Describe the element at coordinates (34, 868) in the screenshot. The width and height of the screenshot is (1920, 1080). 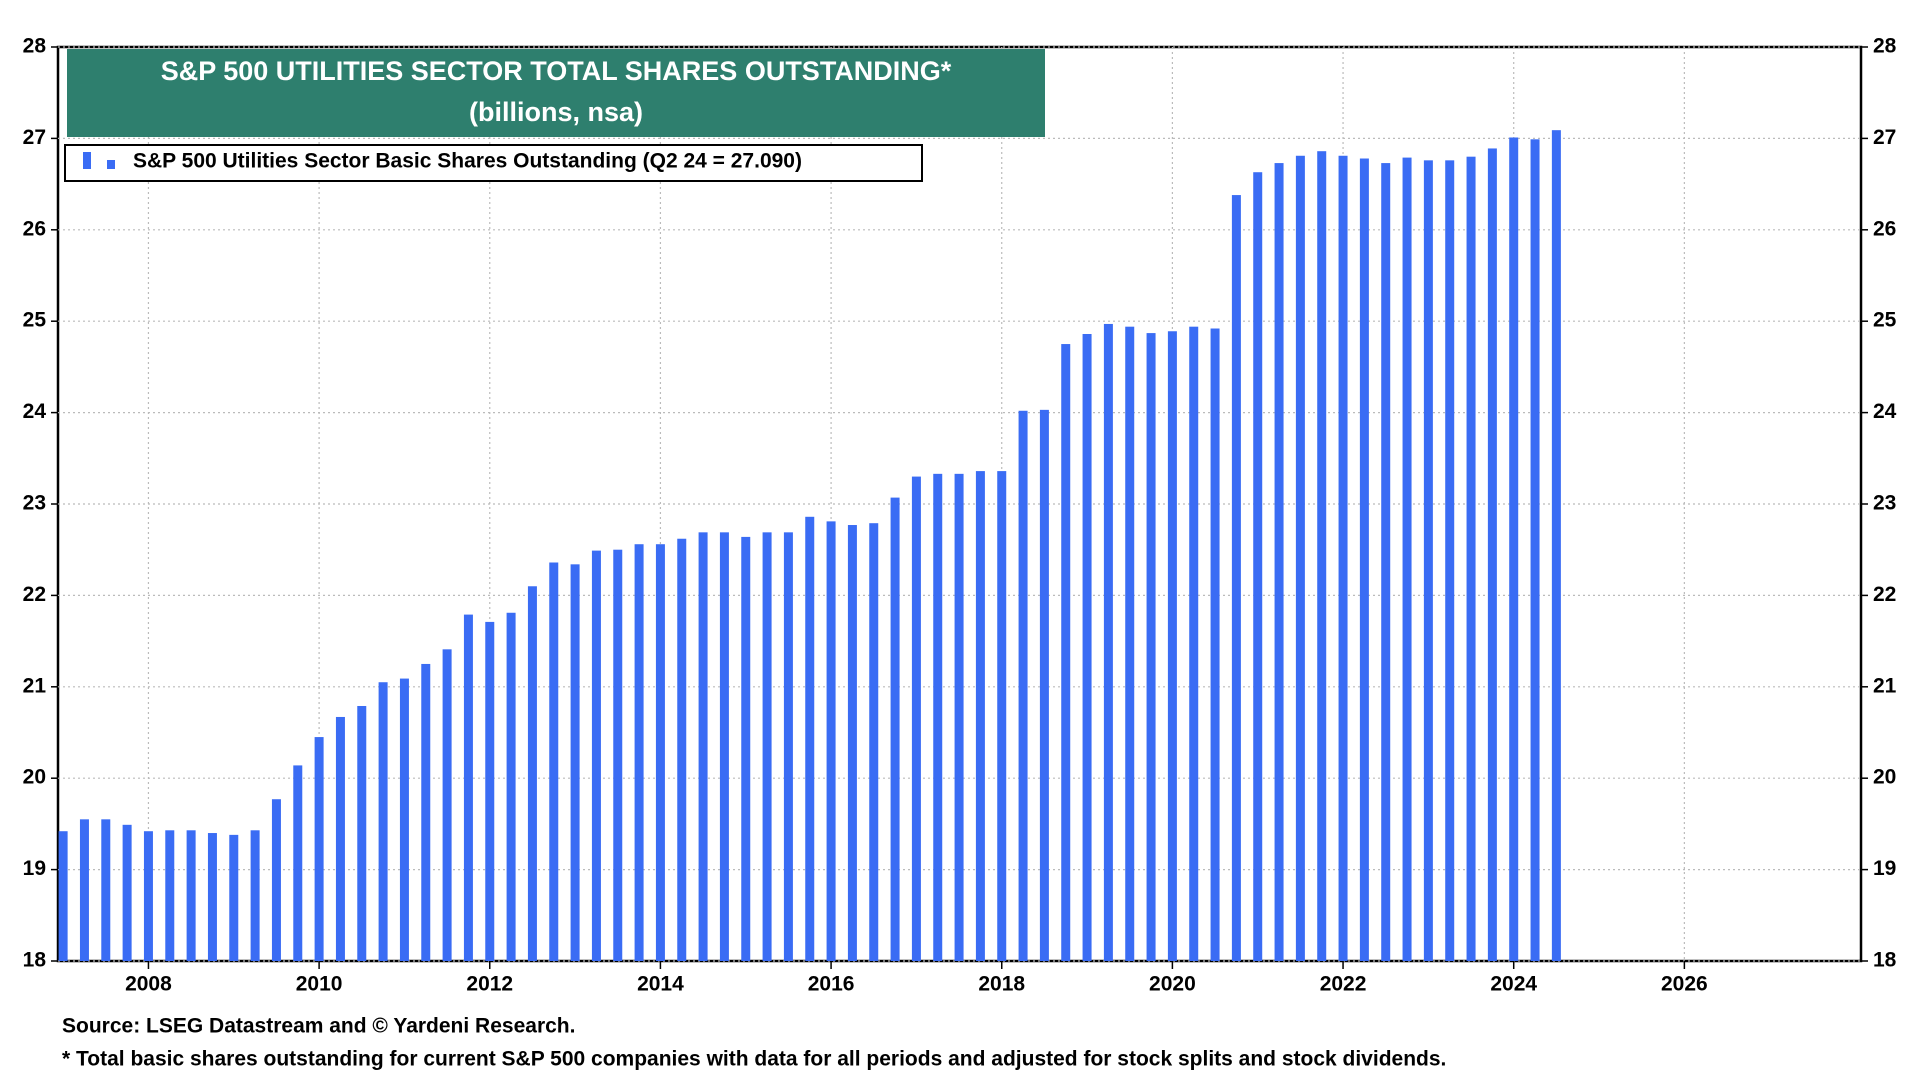
I see `y-tick-label: 19` at that location.